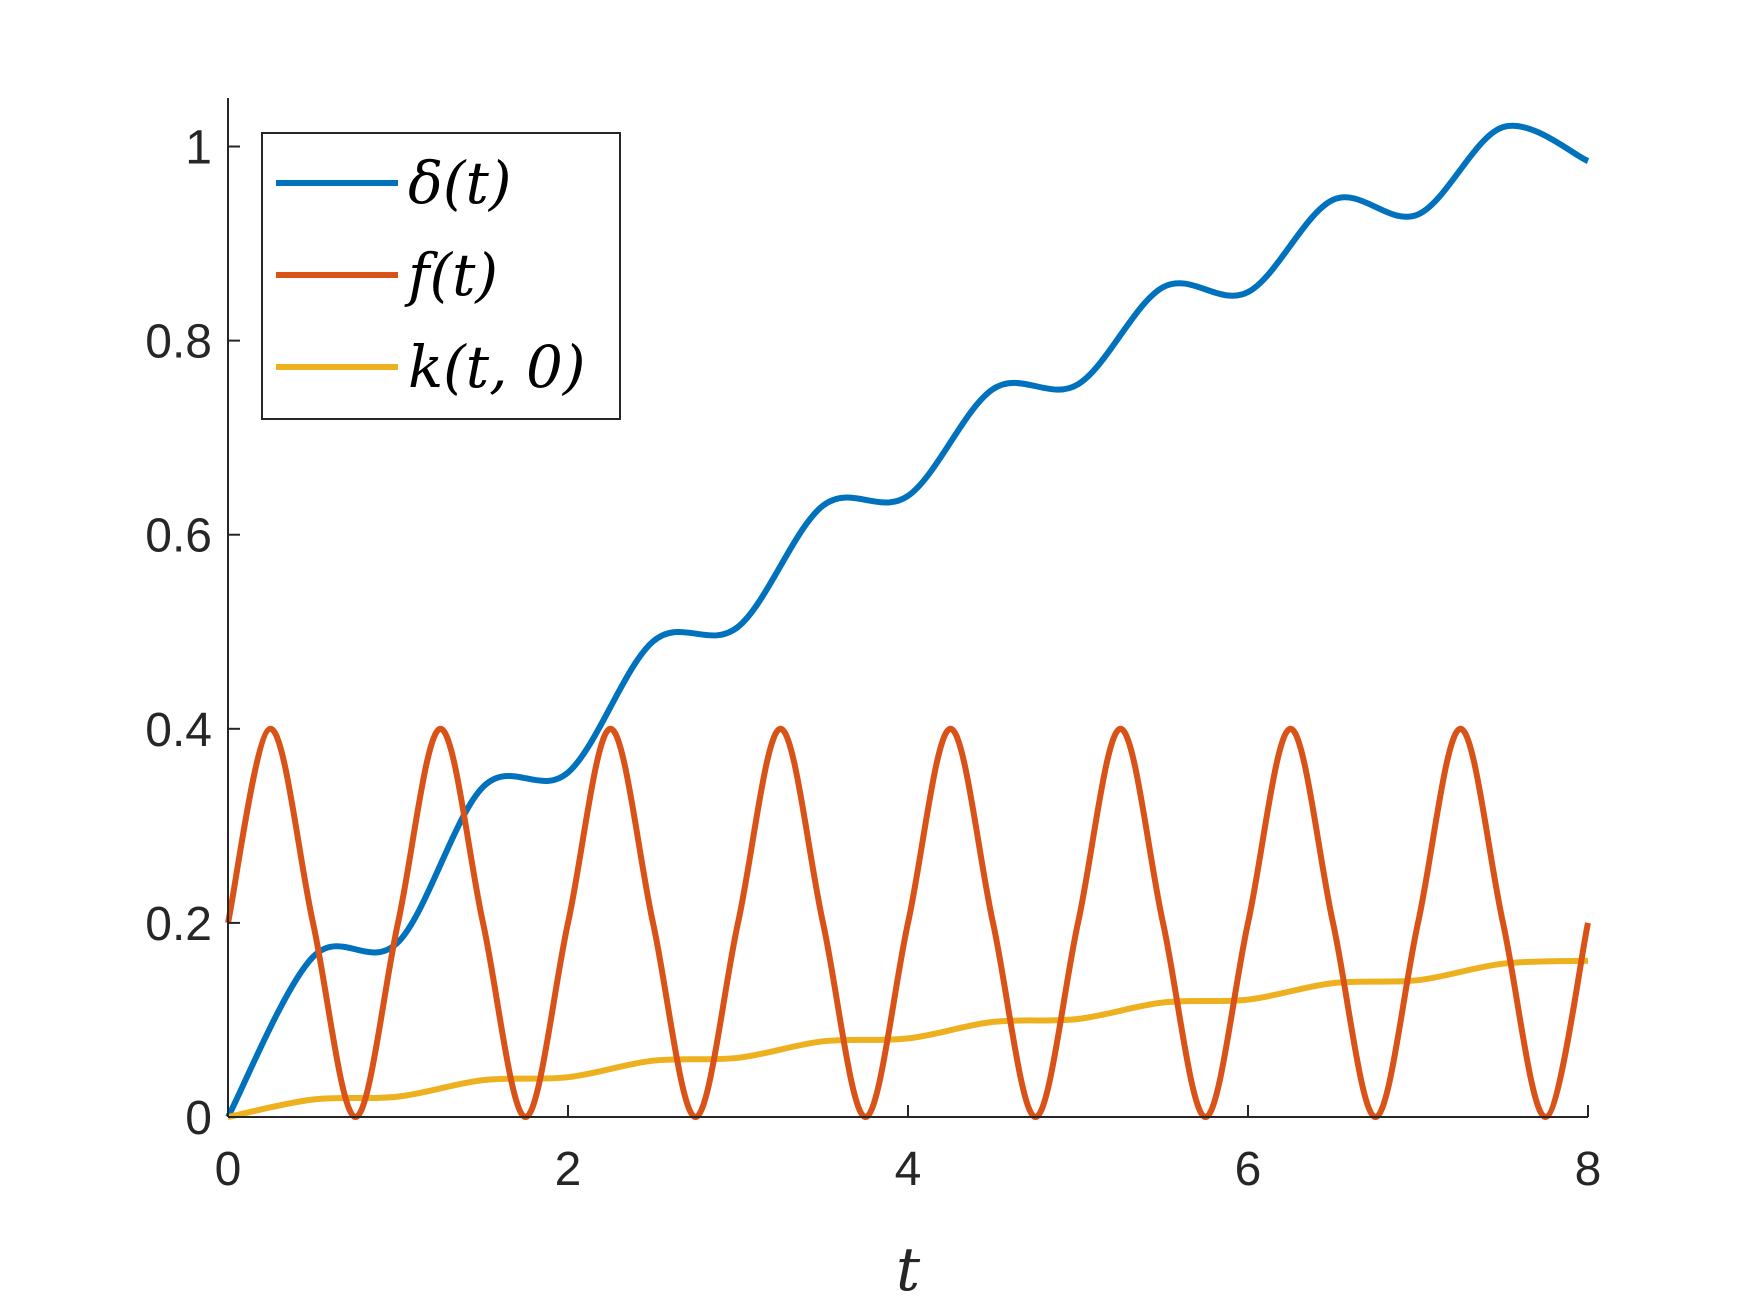 The height and width of the screenshot is (1313, 1750). Describe the element at coordinates (178, 342) in the screenshot. I see `y-tick-label: 0.8` at that location.